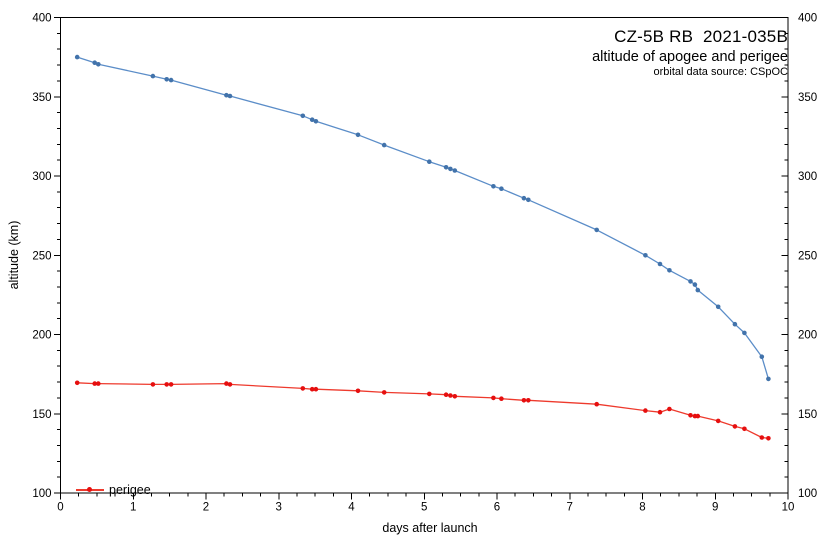 This screenshot has height=548, width=833. Describe the element at coordinates (430, 528) in the screenshot. I see `x-axis-label: days after launch` at that location.